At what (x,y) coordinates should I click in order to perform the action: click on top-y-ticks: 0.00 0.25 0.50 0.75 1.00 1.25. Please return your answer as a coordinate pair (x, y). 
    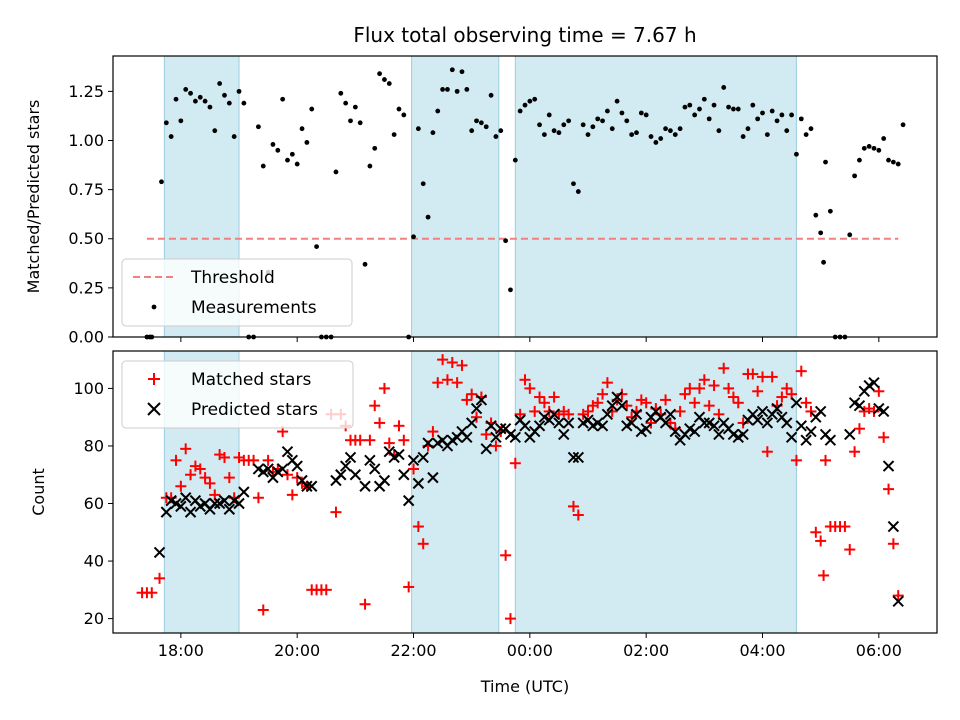
    Looking at the image, I should click on (90, 214).